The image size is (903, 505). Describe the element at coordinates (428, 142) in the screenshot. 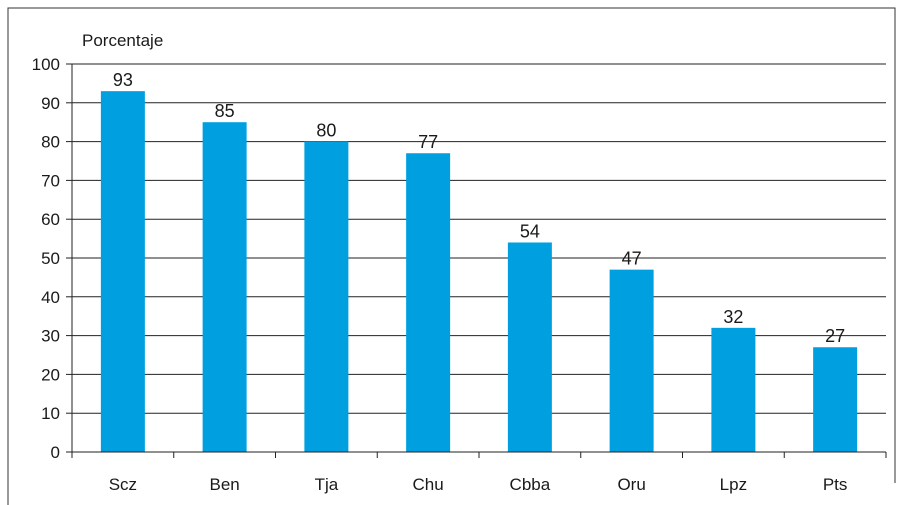

I see `data-label: 77` at that location.